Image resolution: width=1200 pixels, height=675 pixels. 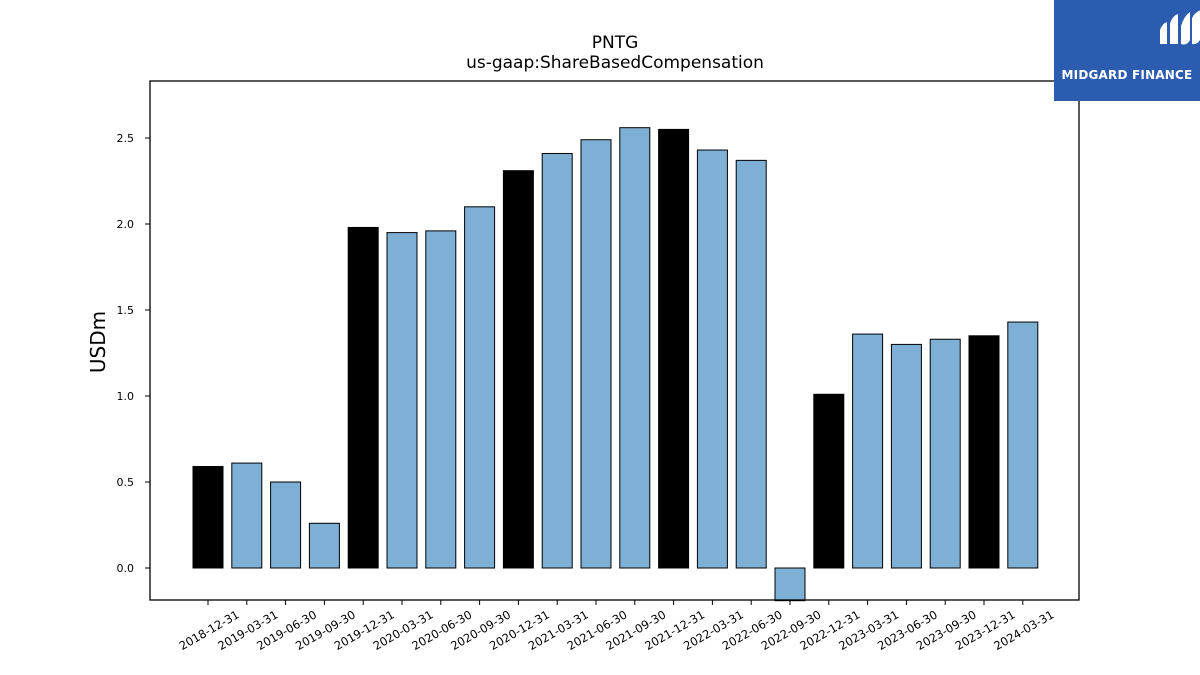 What do you see at coordinates (615, 63) in the screenshot?
I see `chart-subtitle: us-gaap:ShareBasedCompensation` at bounding box center [615, 63].